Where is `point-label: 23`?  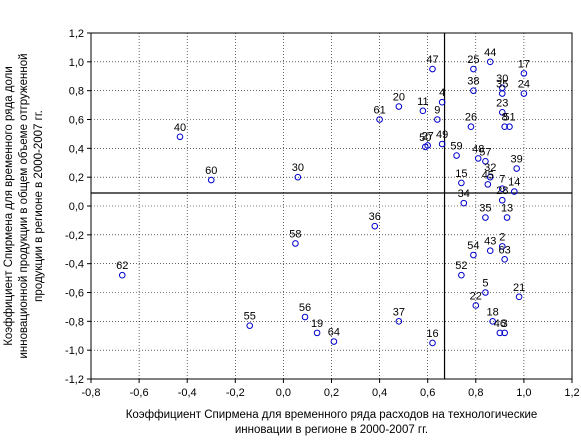
point-label: 23 is located at coordinates (502, 103).